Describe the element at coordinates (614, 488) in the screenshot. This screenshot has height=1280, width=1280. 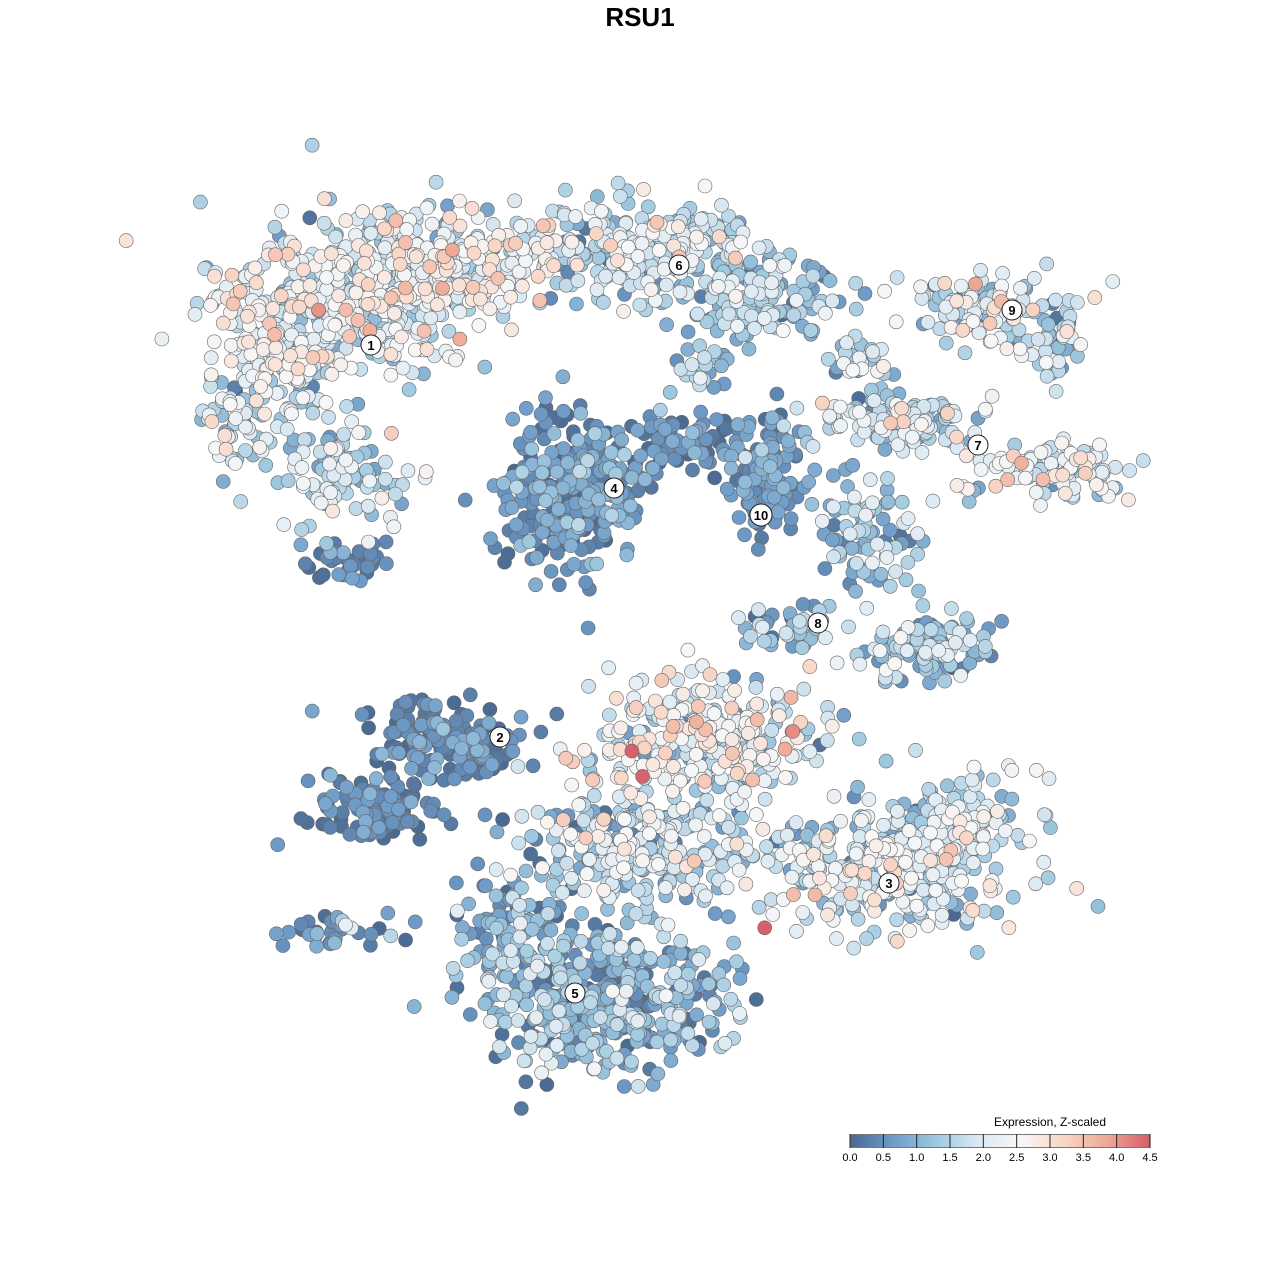
I see `cluster-label-text: 4` at that location.